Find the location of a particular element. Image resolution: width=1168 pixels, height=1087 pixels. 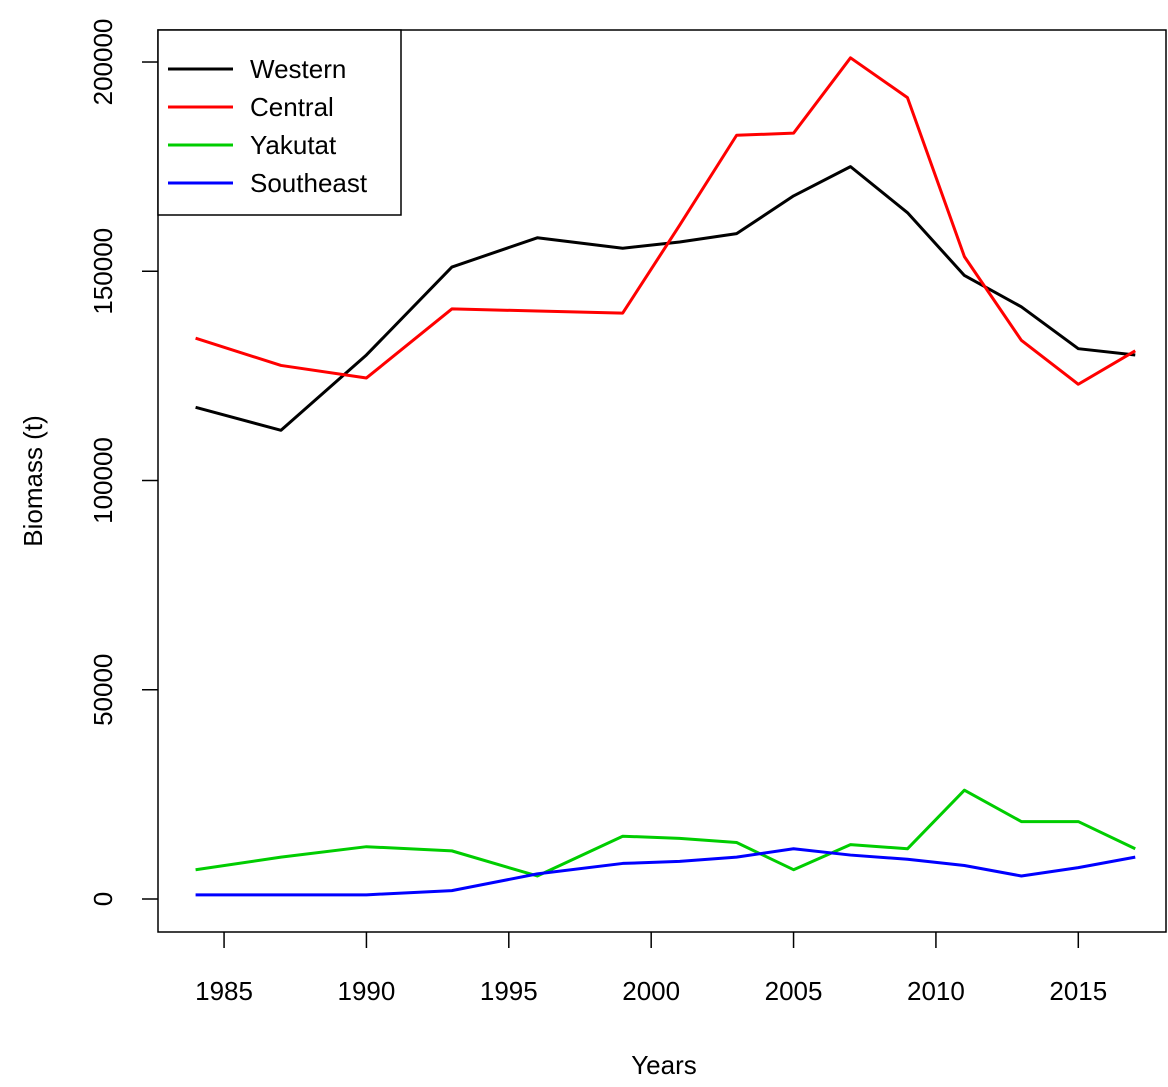

x-tick-label: 1990 is located at coordinates (367, 991).